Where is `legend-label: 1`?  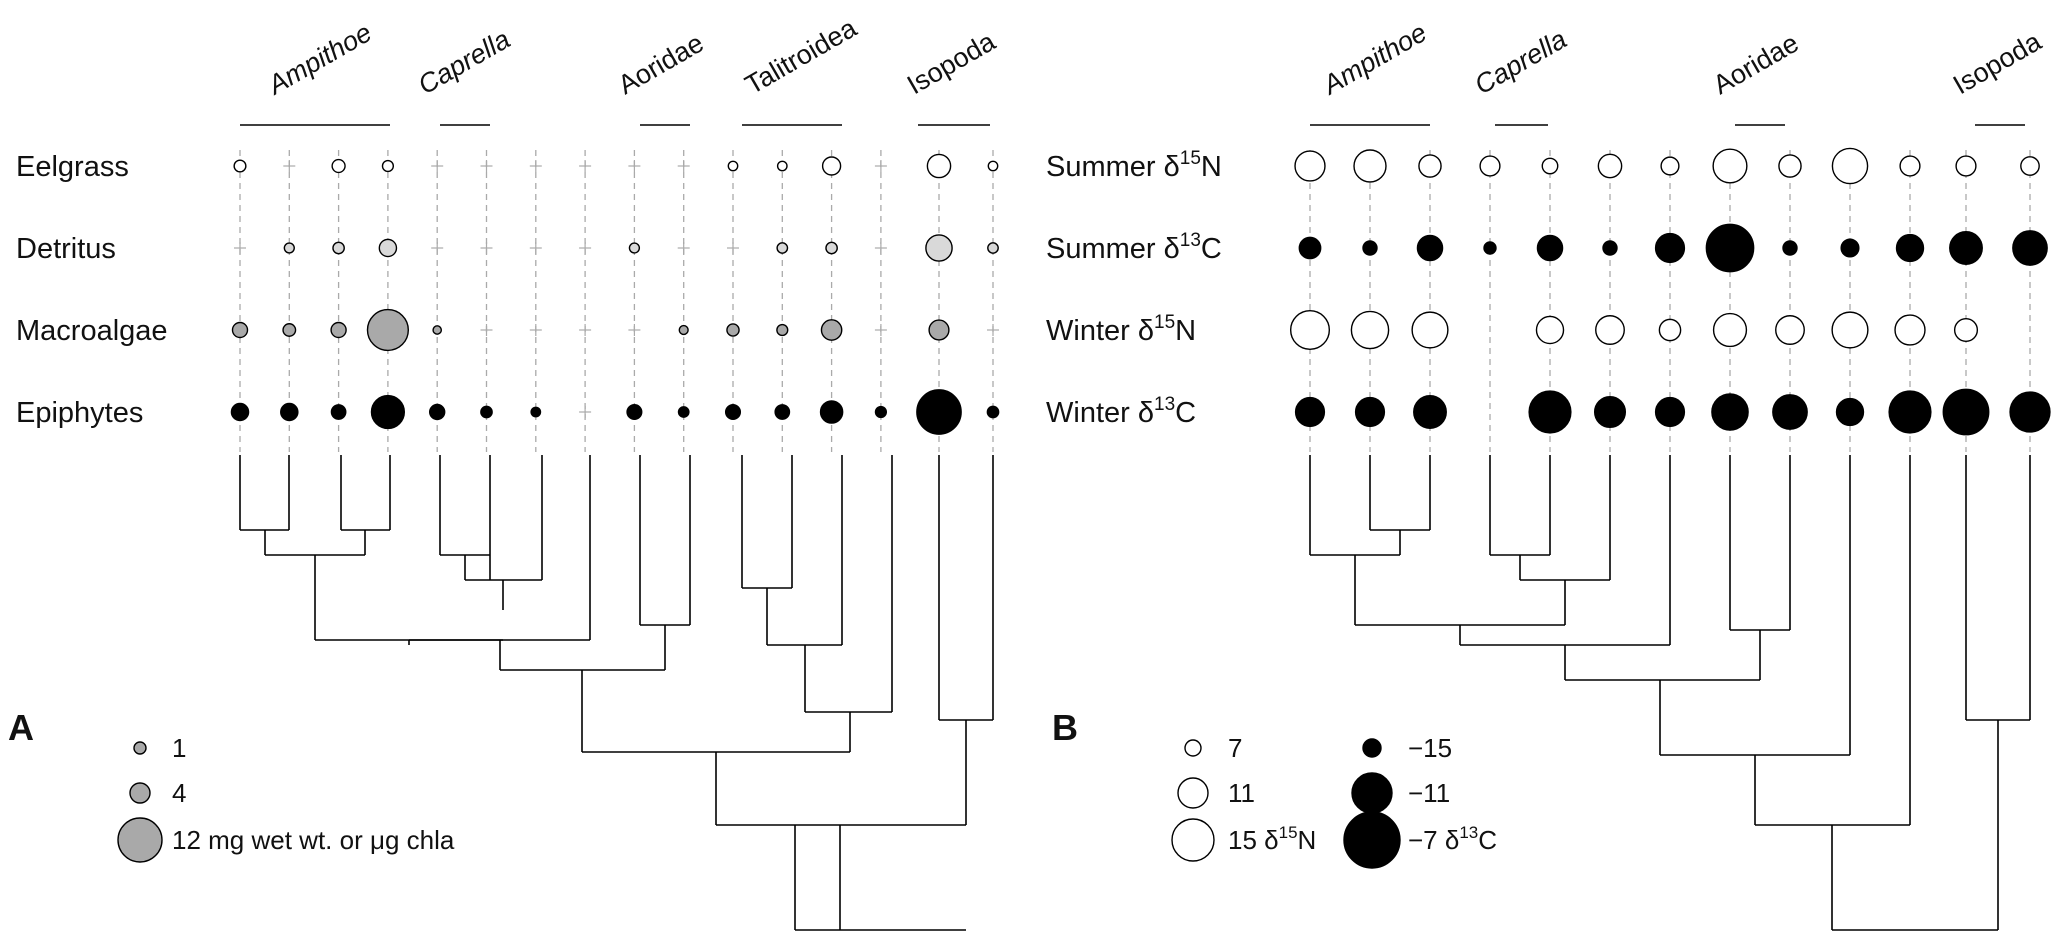 legend-label: 1 is located at coordinates (179, 748).